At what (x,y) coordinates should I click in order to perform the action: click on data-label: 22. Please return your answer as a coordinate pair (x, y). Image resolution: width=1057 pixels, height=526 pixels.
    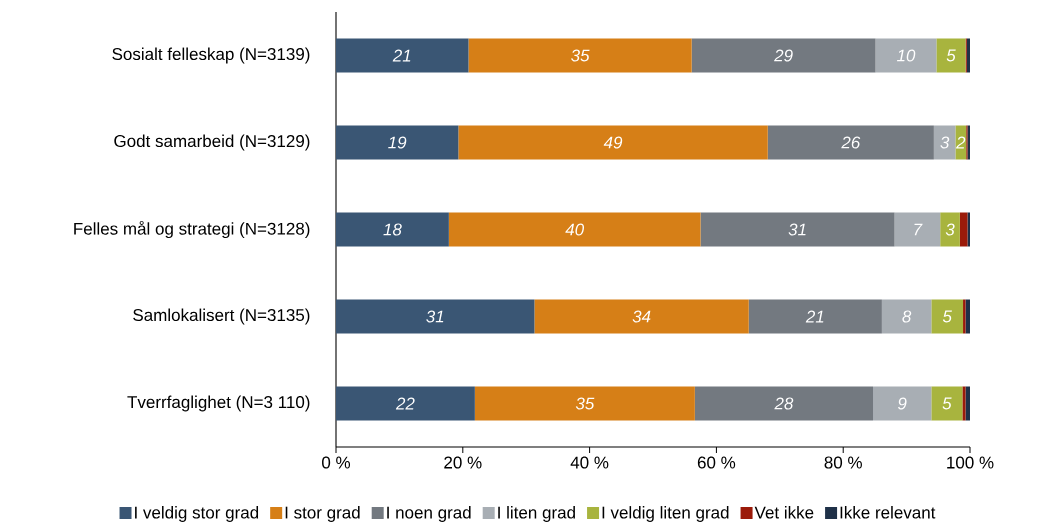
    Looking at the image, I should click on (405, 403).